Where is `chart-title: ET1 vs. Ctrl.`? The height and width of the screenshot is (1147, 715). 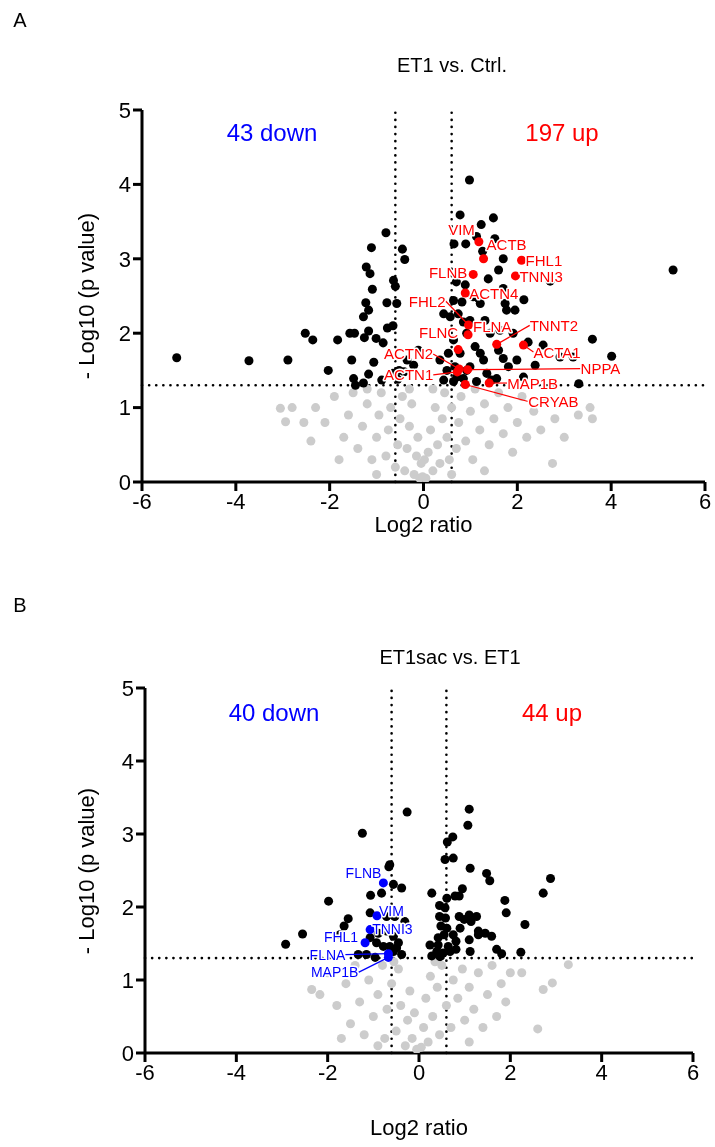 chart-title: ET1 vs. Ctrl. is located at coordinates (452, 65).